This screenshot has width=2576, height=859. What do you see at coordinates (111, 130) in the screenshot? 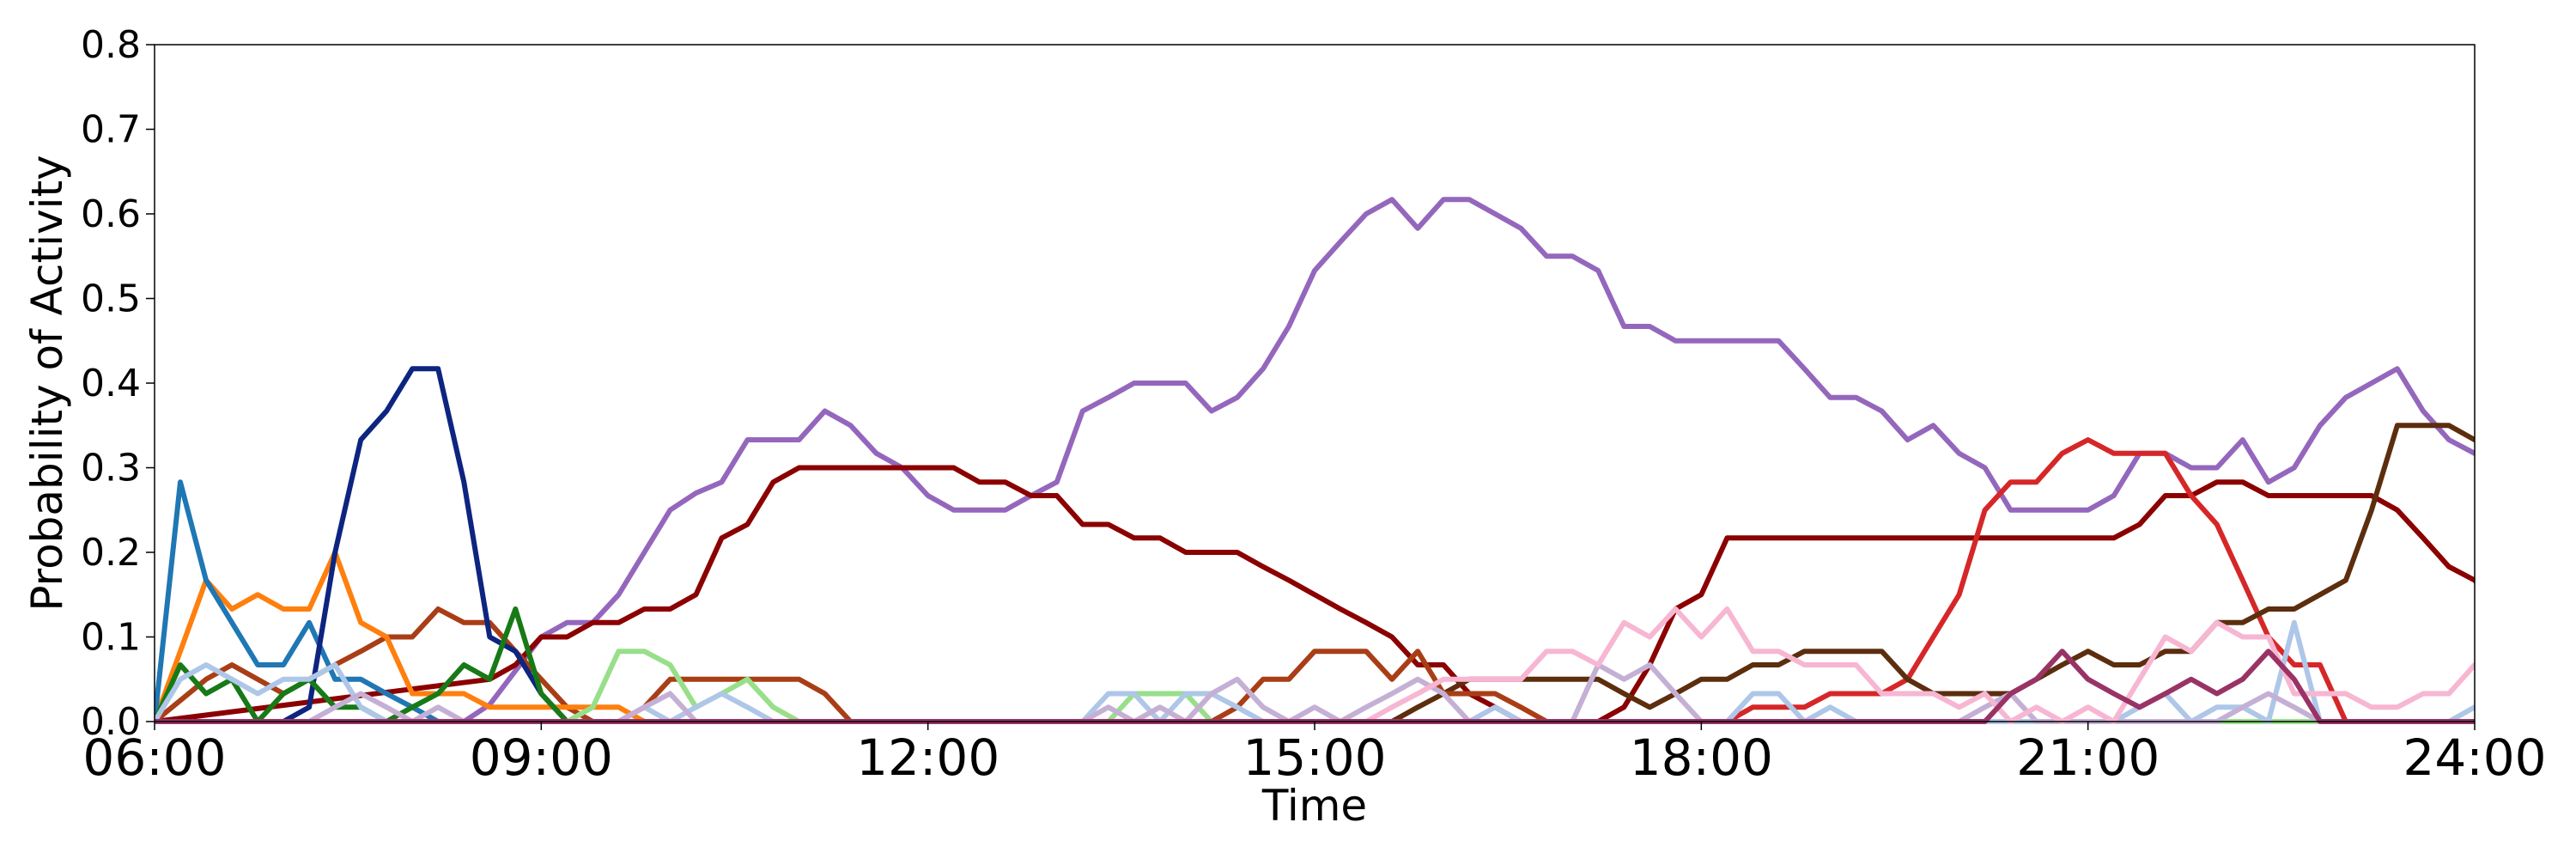
I see `y-tick-label: 0.7` at bounding box center [111, 130].